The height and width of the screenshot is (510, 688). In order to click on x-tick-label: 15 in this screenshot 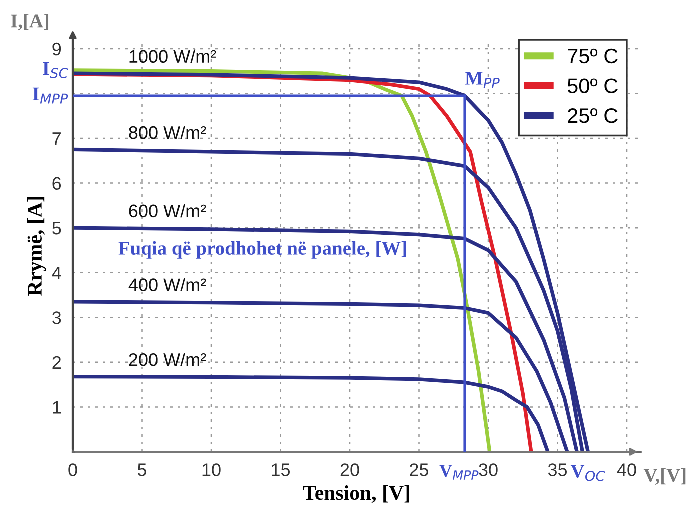, I will do `click(281, 470)`.